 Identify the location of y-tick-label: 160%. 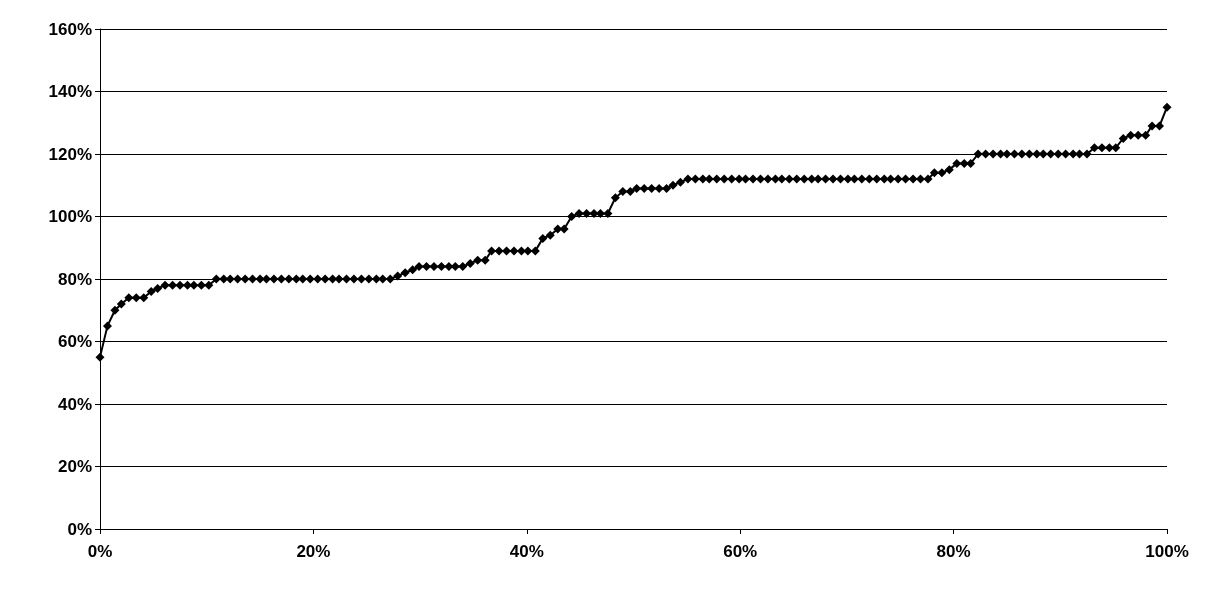
(70, 29).